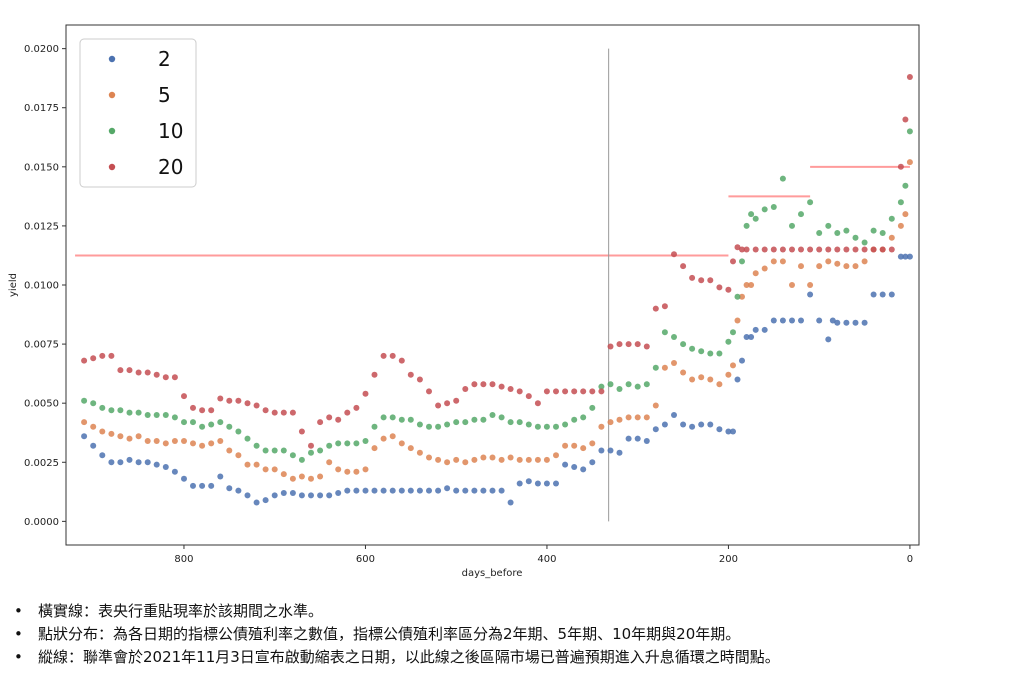  I want to click on x-axis-label: days_before, so click(492, 573).